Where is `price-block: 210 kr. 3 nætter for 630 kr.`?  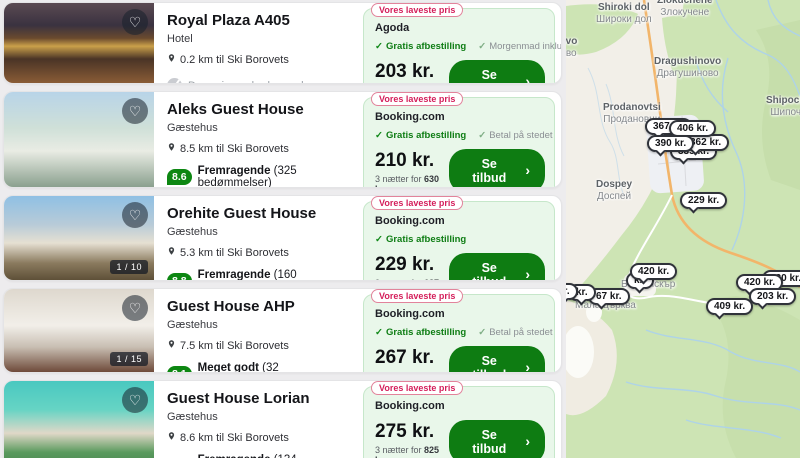
price-block: 210 kr. 3 nætter for 630 kr. is located at coordinates (412, 168).